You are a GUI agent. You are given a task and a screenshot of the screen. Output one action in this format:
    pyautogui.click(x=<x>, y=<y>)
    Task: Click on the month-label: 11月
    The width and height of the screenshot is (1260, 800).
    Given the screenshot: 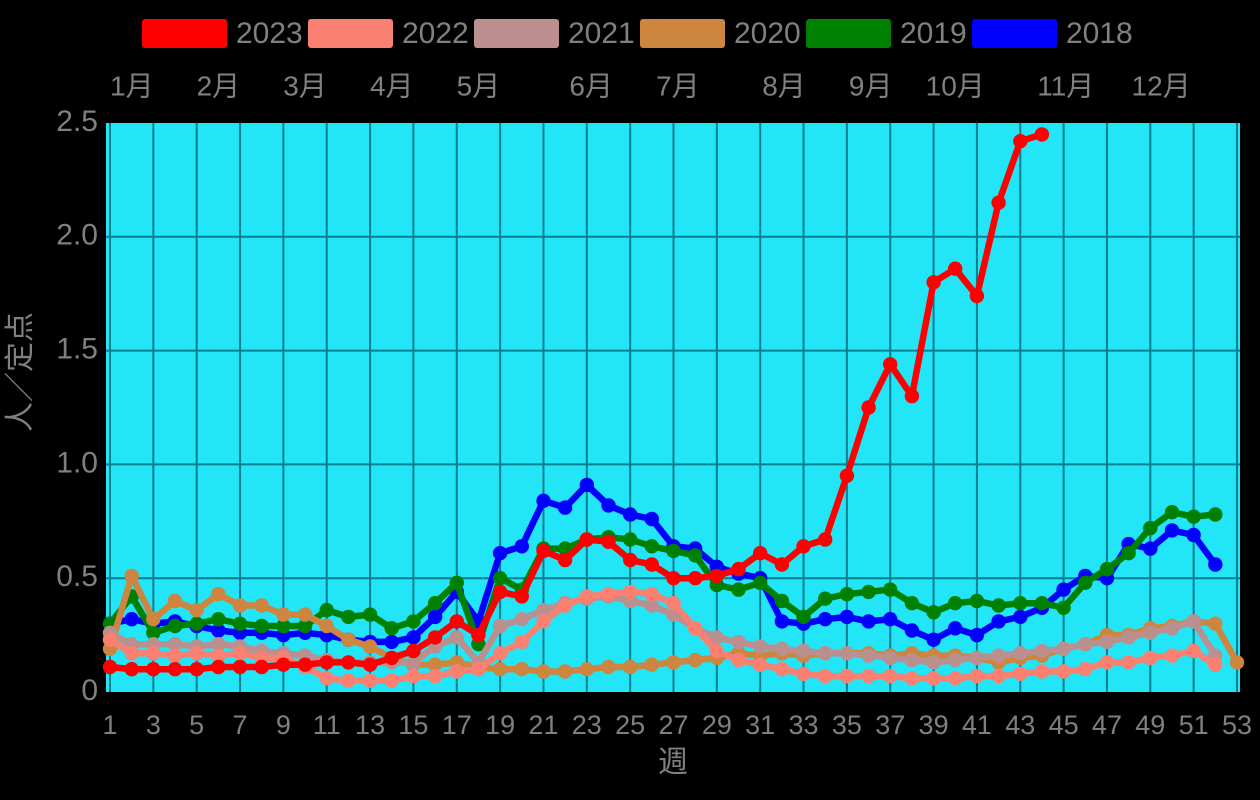 What is the action you would take?
    pyautogui.click(x=1065, y=85)
    